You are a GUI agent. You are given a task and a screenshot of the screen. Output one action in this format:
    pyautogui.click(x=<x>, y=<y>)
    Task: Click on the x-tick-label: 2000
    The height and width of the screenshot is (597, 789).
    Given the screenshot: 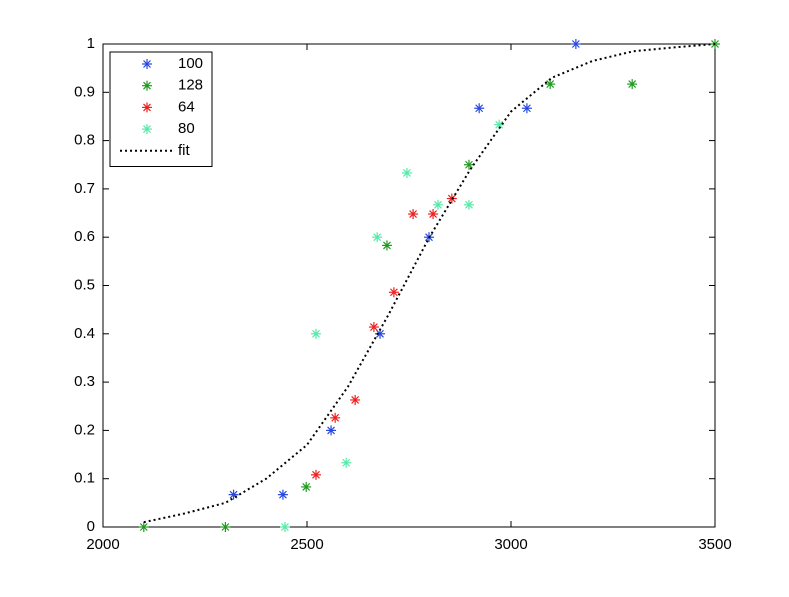 What is the action you would take?
    pyautogui.click(x=102, y=544)
    